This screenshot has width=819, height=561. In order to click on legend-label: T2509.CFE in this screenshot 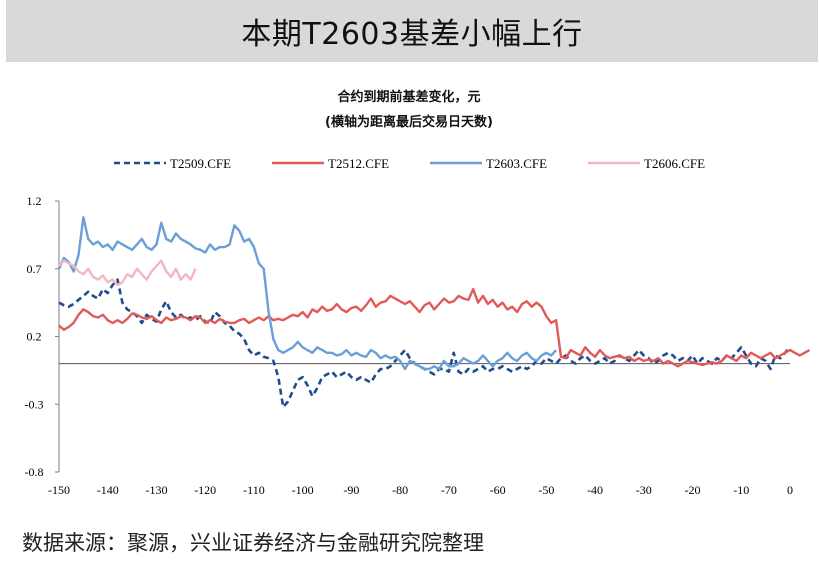, I will do `click(200, 163)`.